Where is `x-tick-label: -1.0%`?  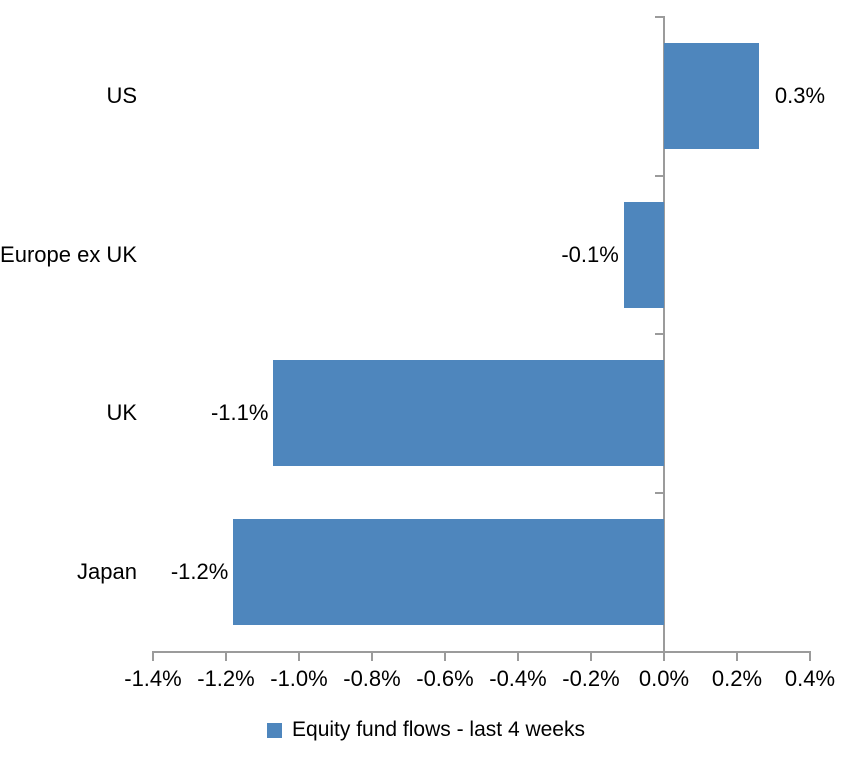
x-tick-label: -1.0% is located at coordinates (299, 678).